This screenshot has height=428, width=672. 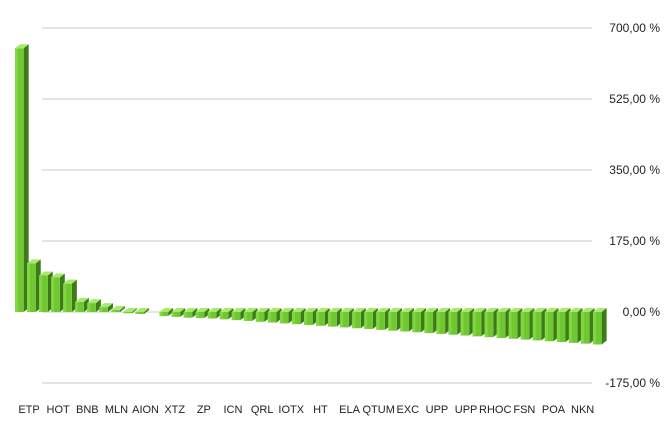 What do you see at coordinates (378, 410) in the screenshot?
I see `x-category-label: QTUM` at bounding box center [378, 410].